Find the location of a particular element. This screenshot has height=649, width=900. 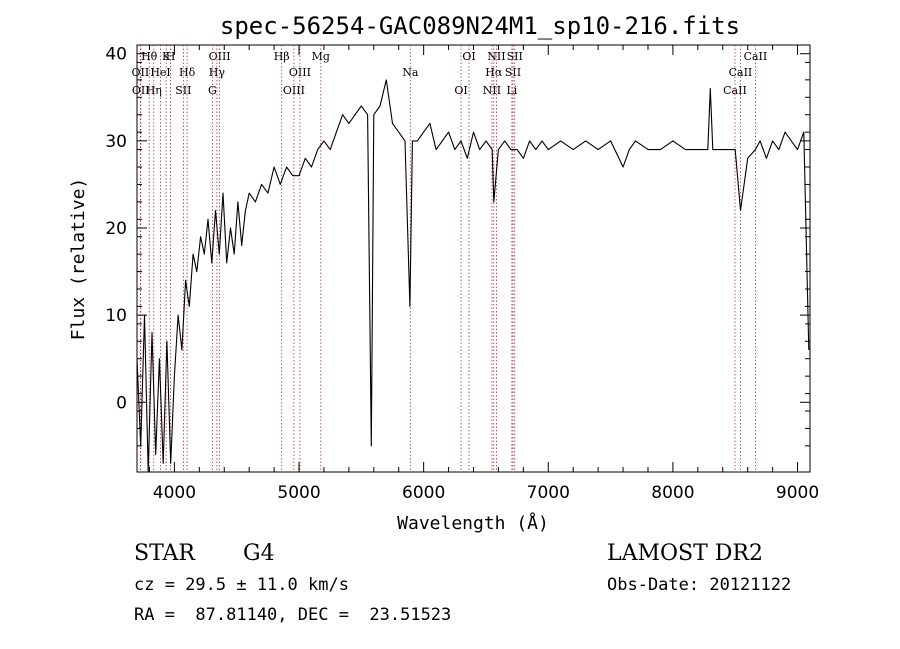

line-id-label: Hα is located at coordinates (494, 72).